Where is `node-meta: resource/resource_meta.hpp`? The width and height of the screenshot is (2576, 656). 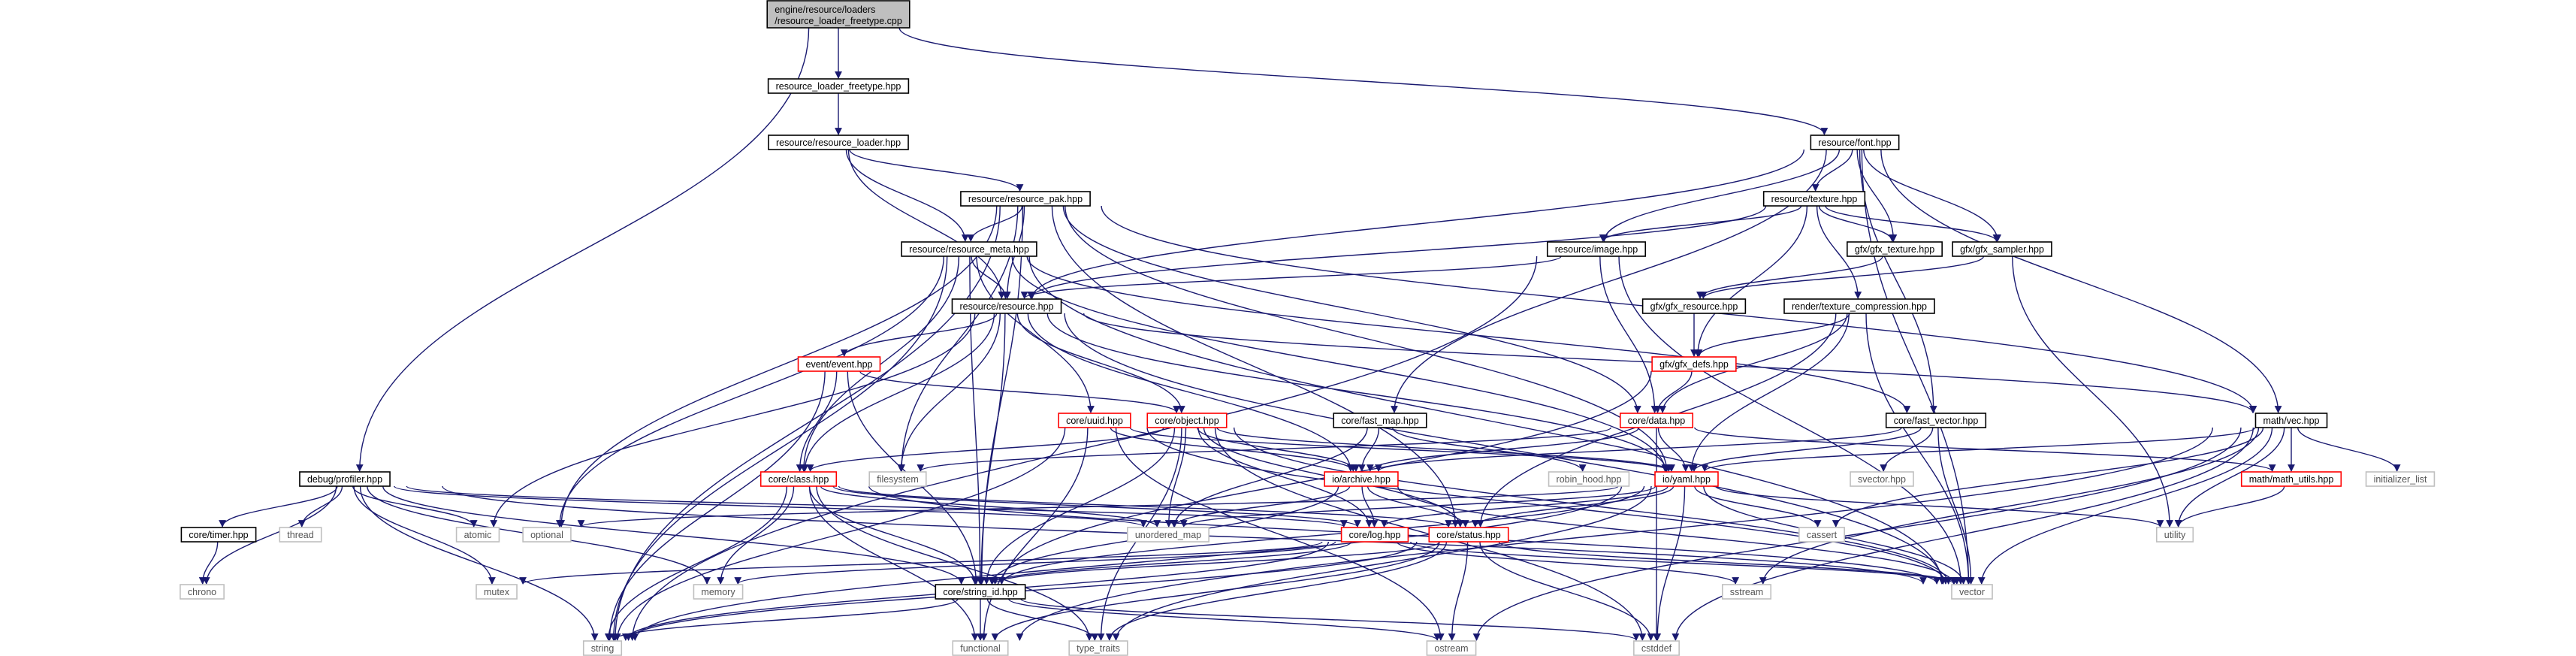
node-meta: resource/resource_meta.hpp is located at coordinates (969, 249).